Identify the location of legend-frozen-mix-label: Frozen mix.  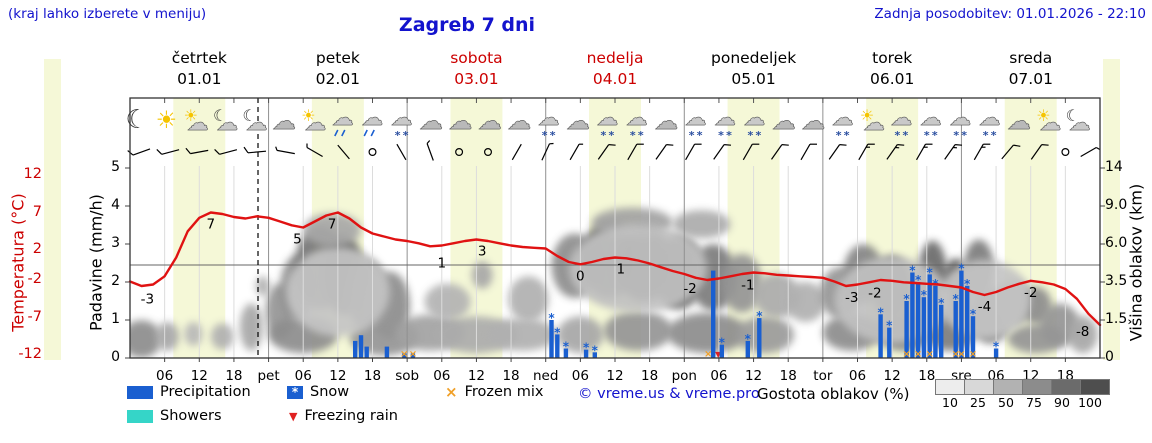
(504, 392).